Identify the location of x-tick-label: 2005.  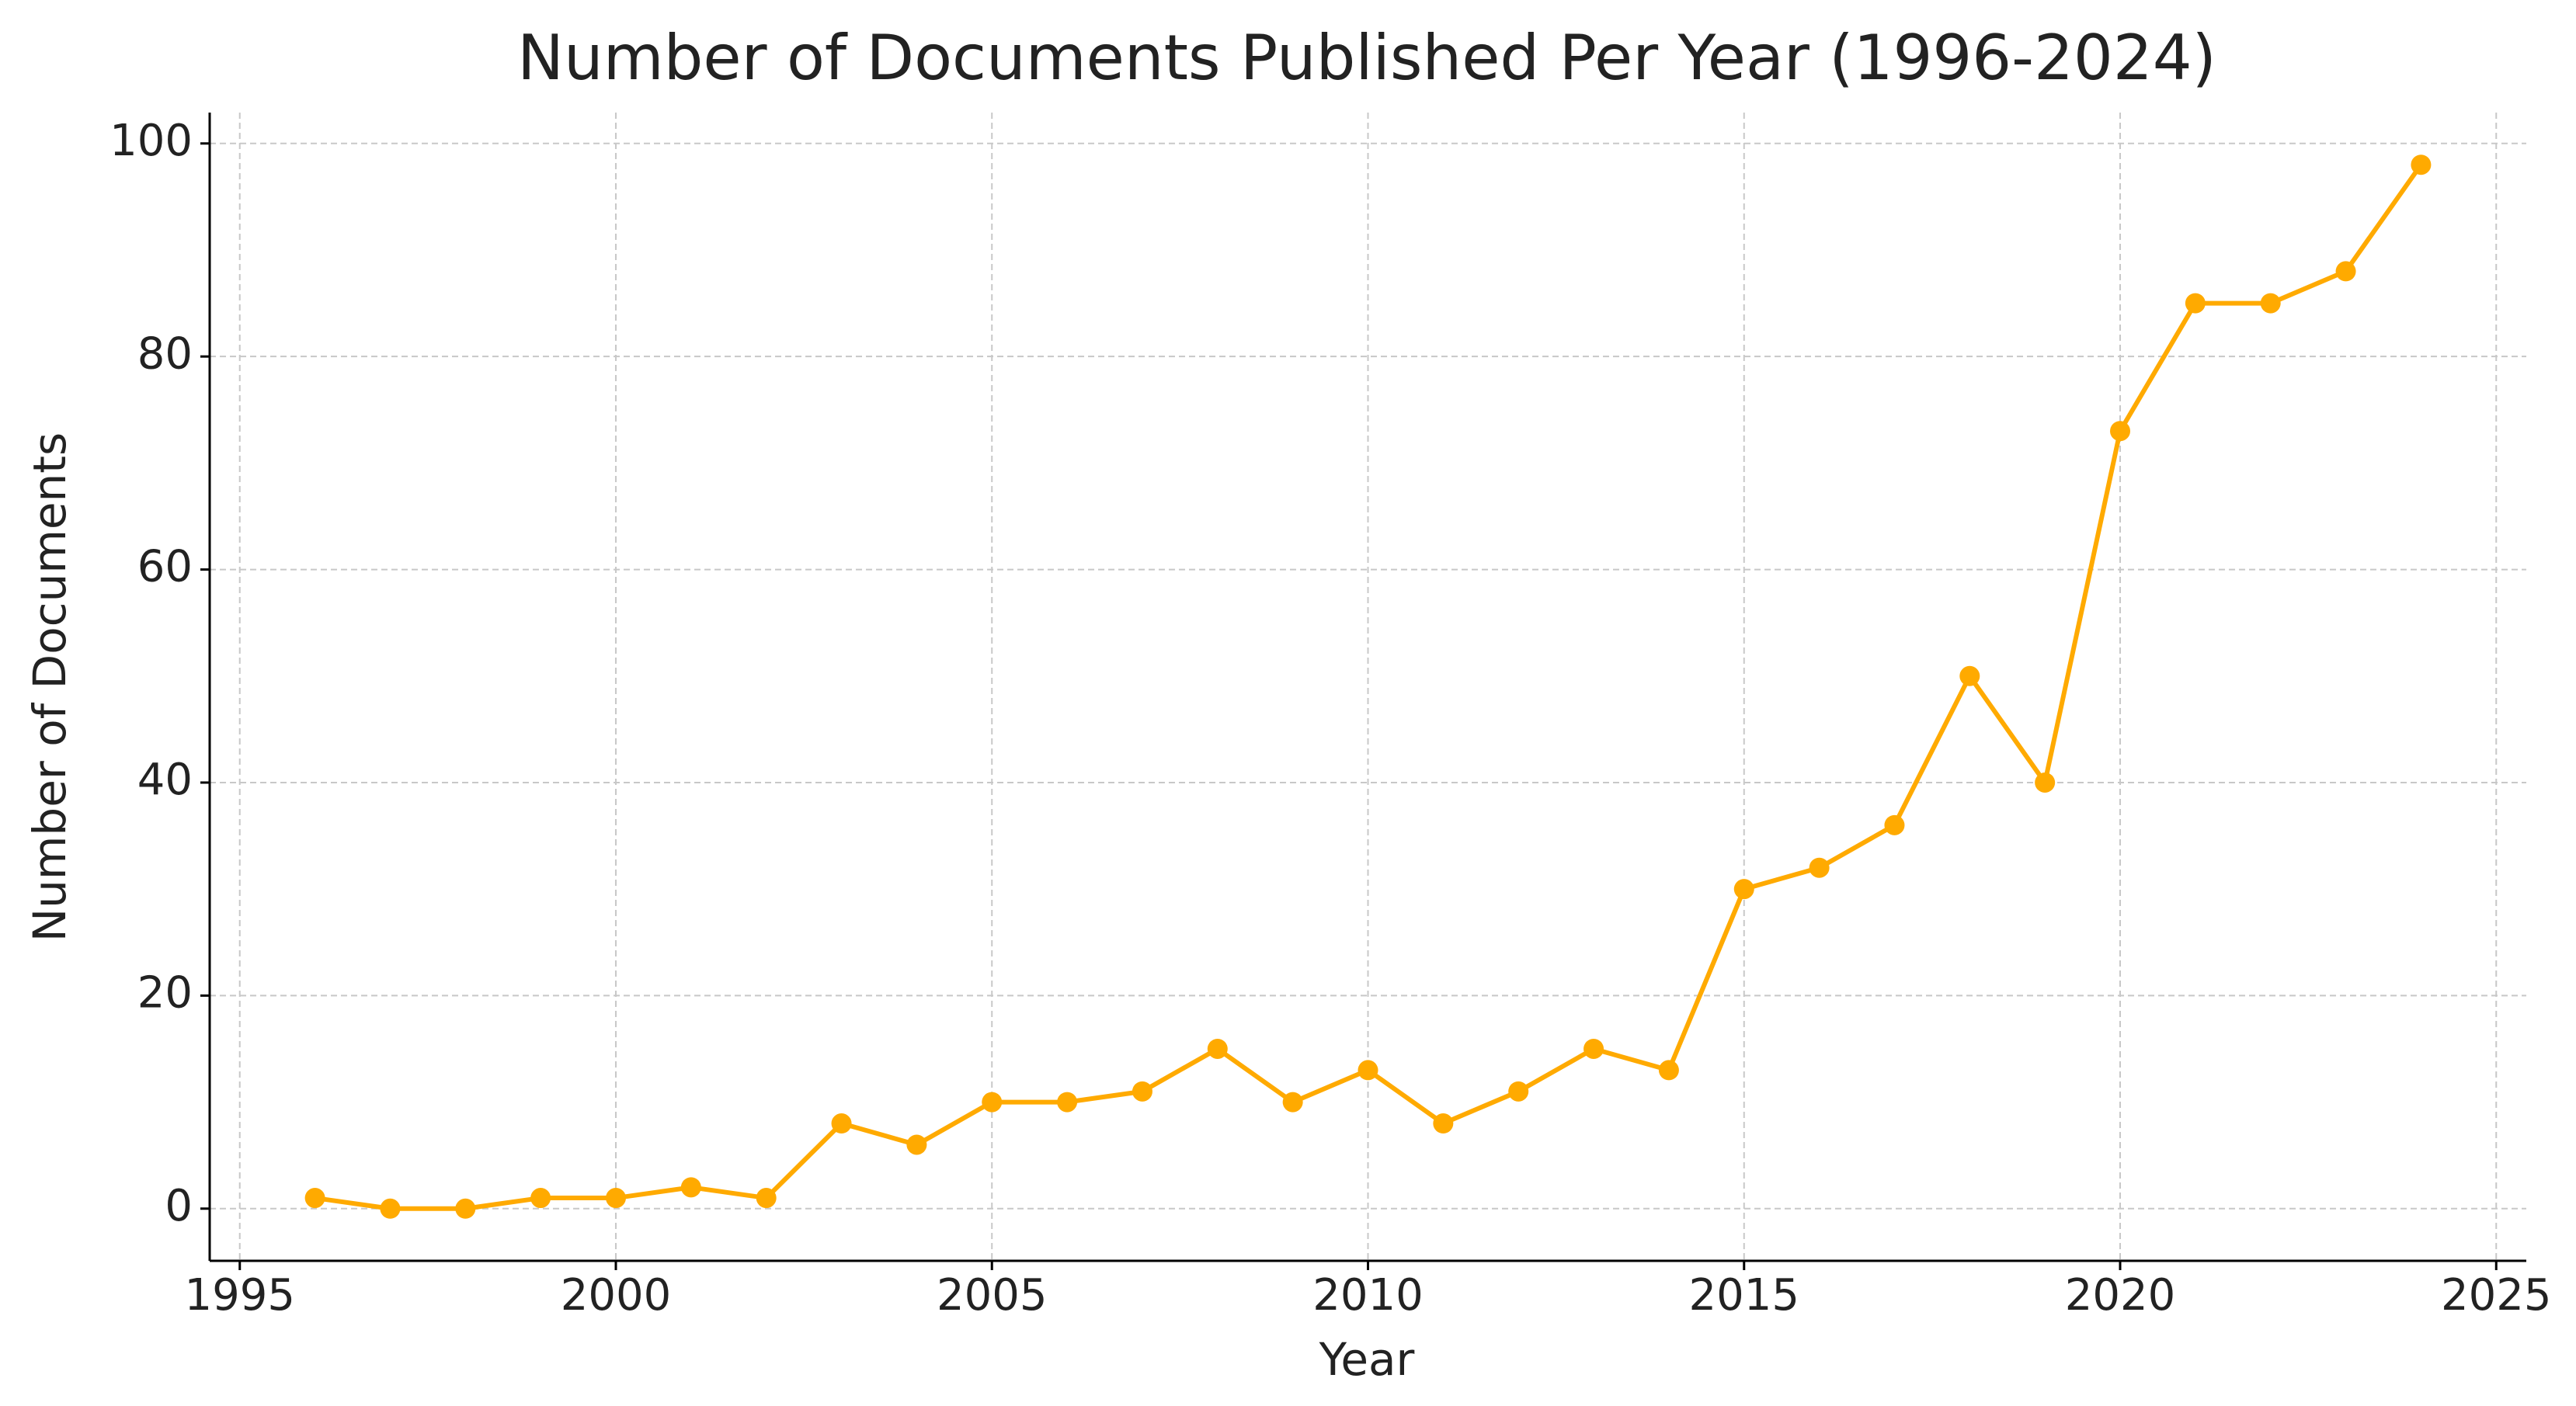
(993, 1295).